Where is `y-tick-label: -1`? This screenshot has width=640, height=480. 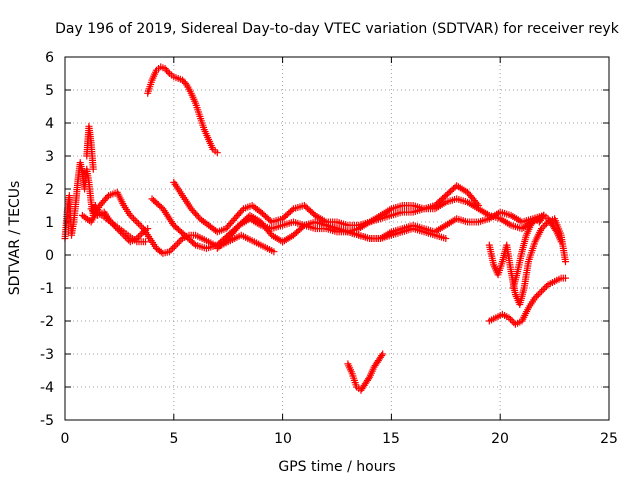 y-tick-label: -1 is located at coordinates (47, 289).